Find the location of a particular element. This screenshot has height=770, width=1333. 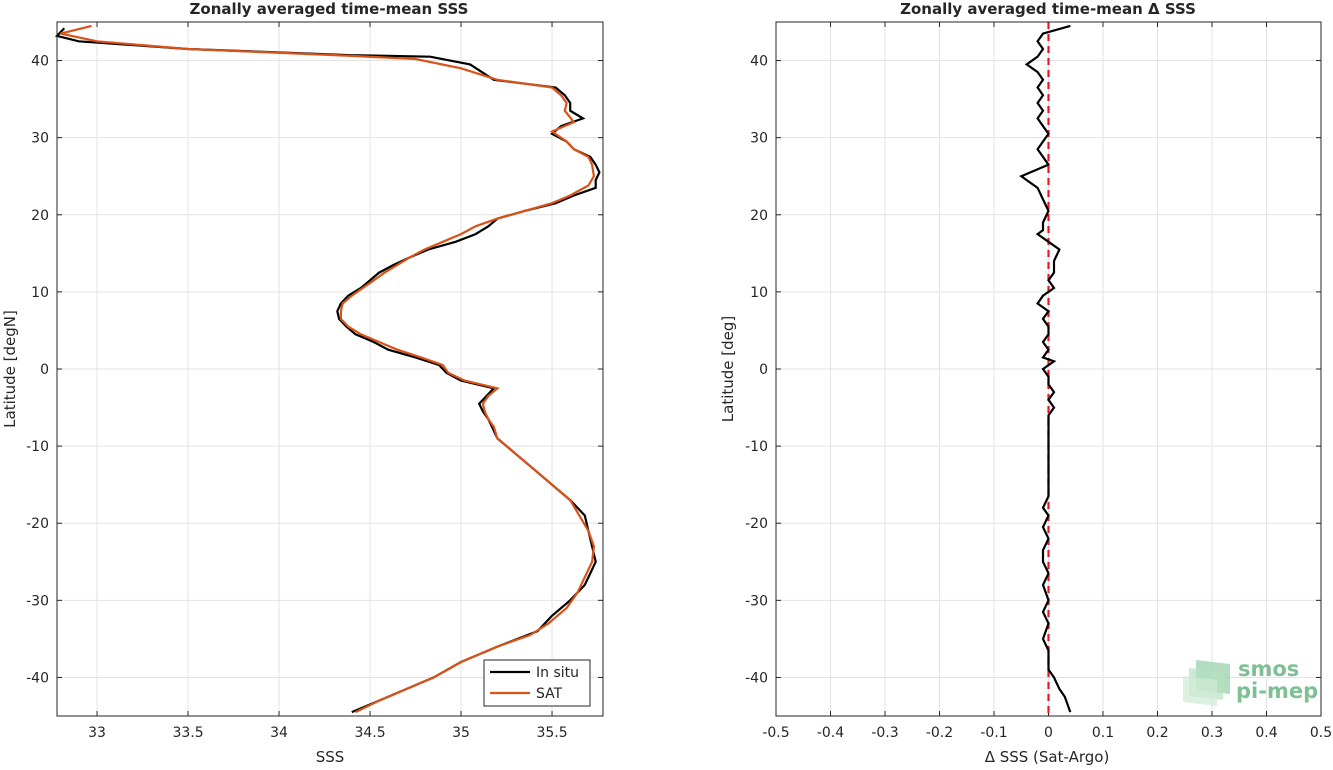

x-tick-label: -0.3 is located at coordinates (884, 733).